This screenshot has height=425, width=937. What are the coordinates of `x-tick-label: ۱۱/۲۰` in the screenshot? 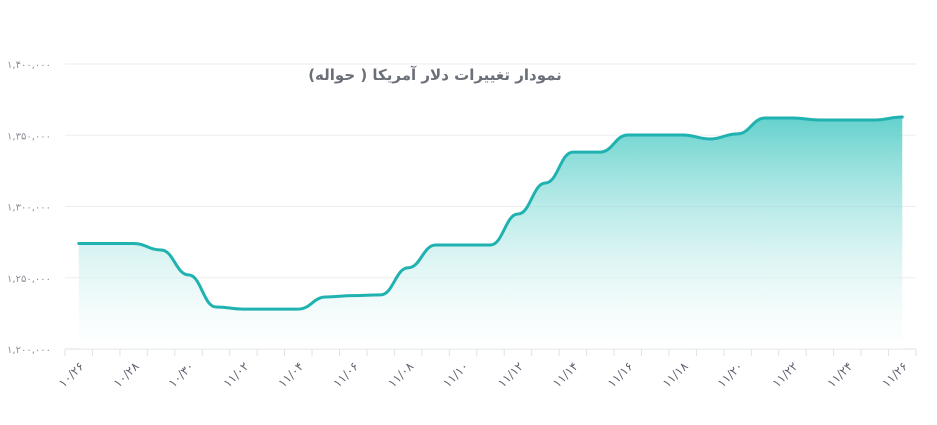 It's located at (730, 374).